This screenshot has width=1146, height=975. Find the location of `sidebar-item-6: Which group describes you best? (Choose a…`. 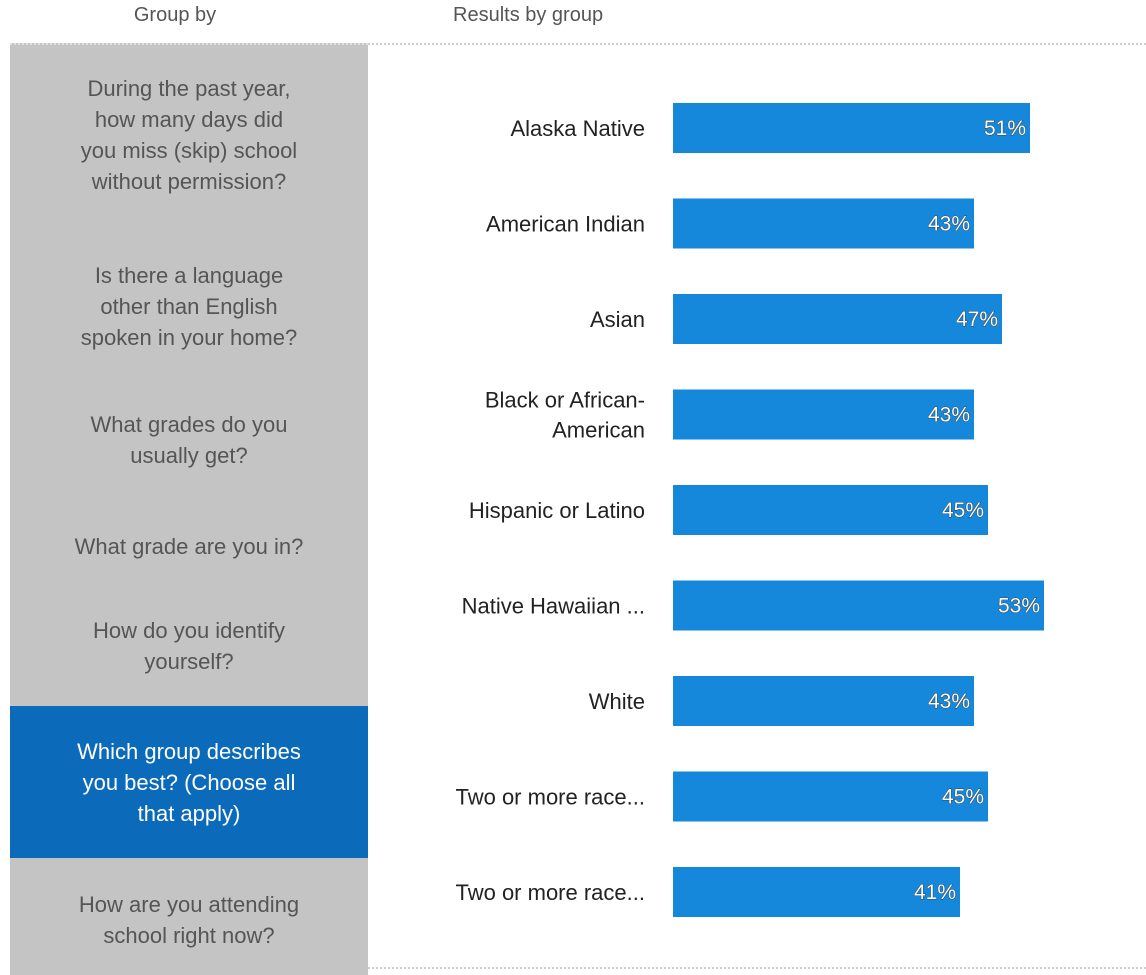

sidebar-item-6: Which group describes you best? (Choose a… is located at coordinates (189, 782).